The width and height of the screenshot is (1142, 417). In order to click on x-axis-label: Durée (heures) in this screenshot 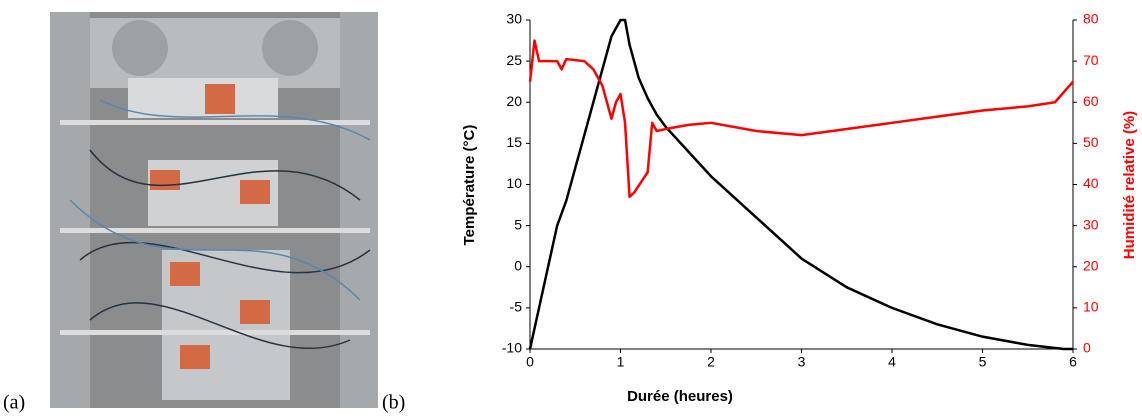, I will do `click(680, 396)`.